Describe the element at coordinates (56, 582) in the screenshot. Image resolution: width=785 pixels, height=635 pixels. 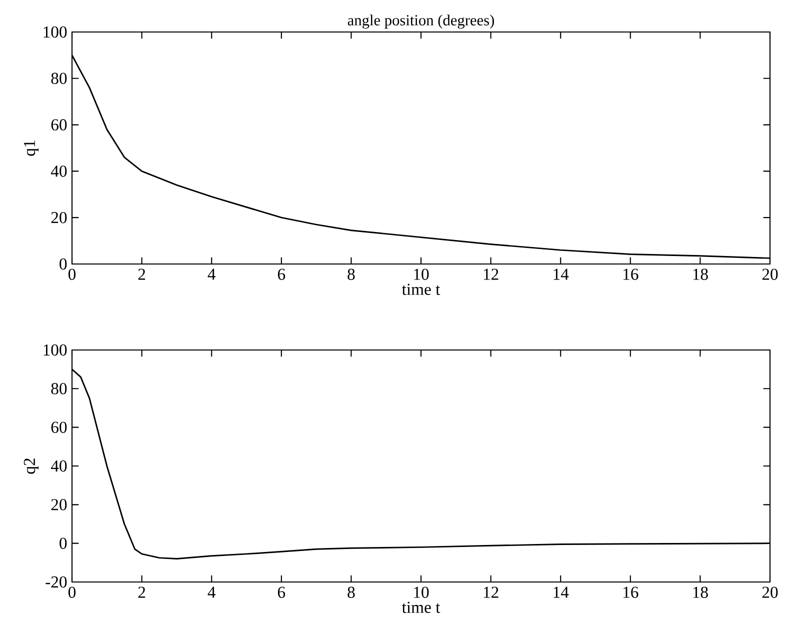
I see `y-tick-label: -20` at that location.